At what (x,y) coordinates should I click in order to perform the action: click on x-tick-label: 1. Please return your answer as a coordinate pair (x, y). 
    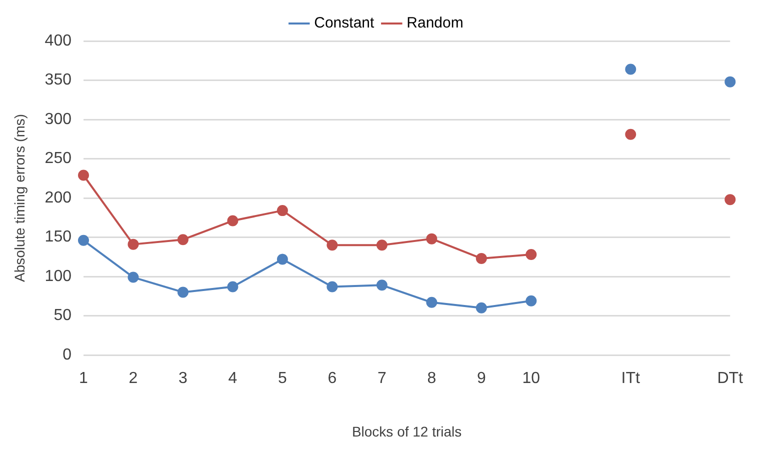
    Looking at the image, I should click on (83, 379).